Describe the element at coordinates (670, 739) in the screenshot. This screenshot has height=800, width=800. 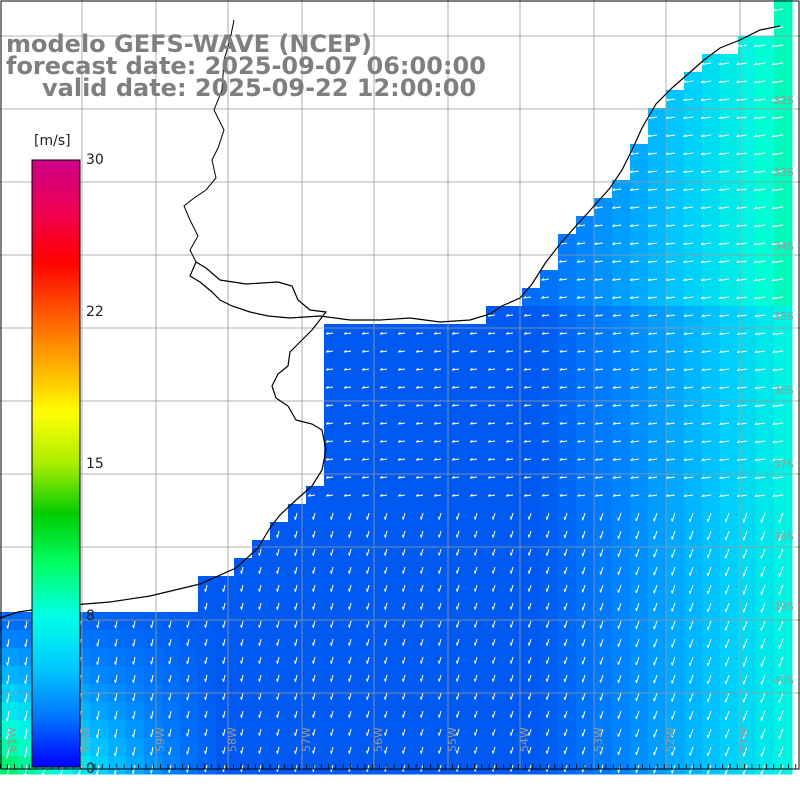
I see `lon-label: 52W` at that location.